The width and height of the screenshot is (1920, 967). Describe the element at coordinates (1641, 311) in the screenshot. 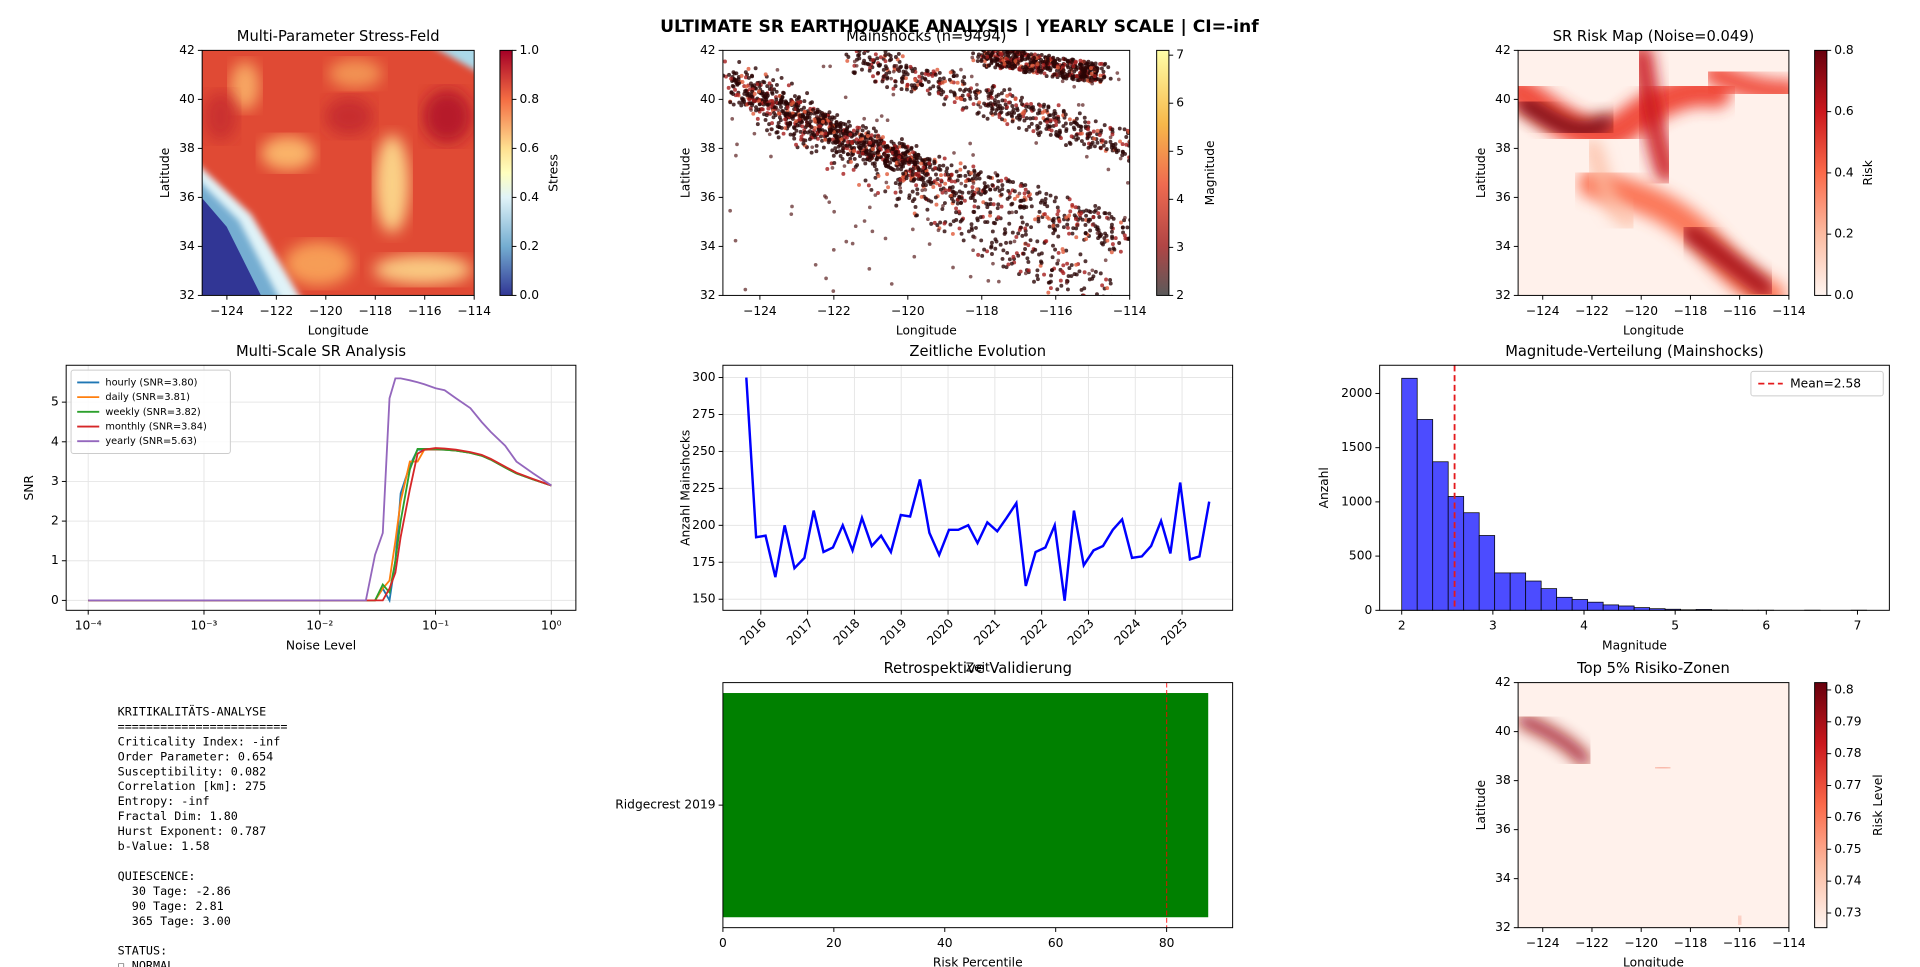

I see `x-tick-label: −120` at that location.